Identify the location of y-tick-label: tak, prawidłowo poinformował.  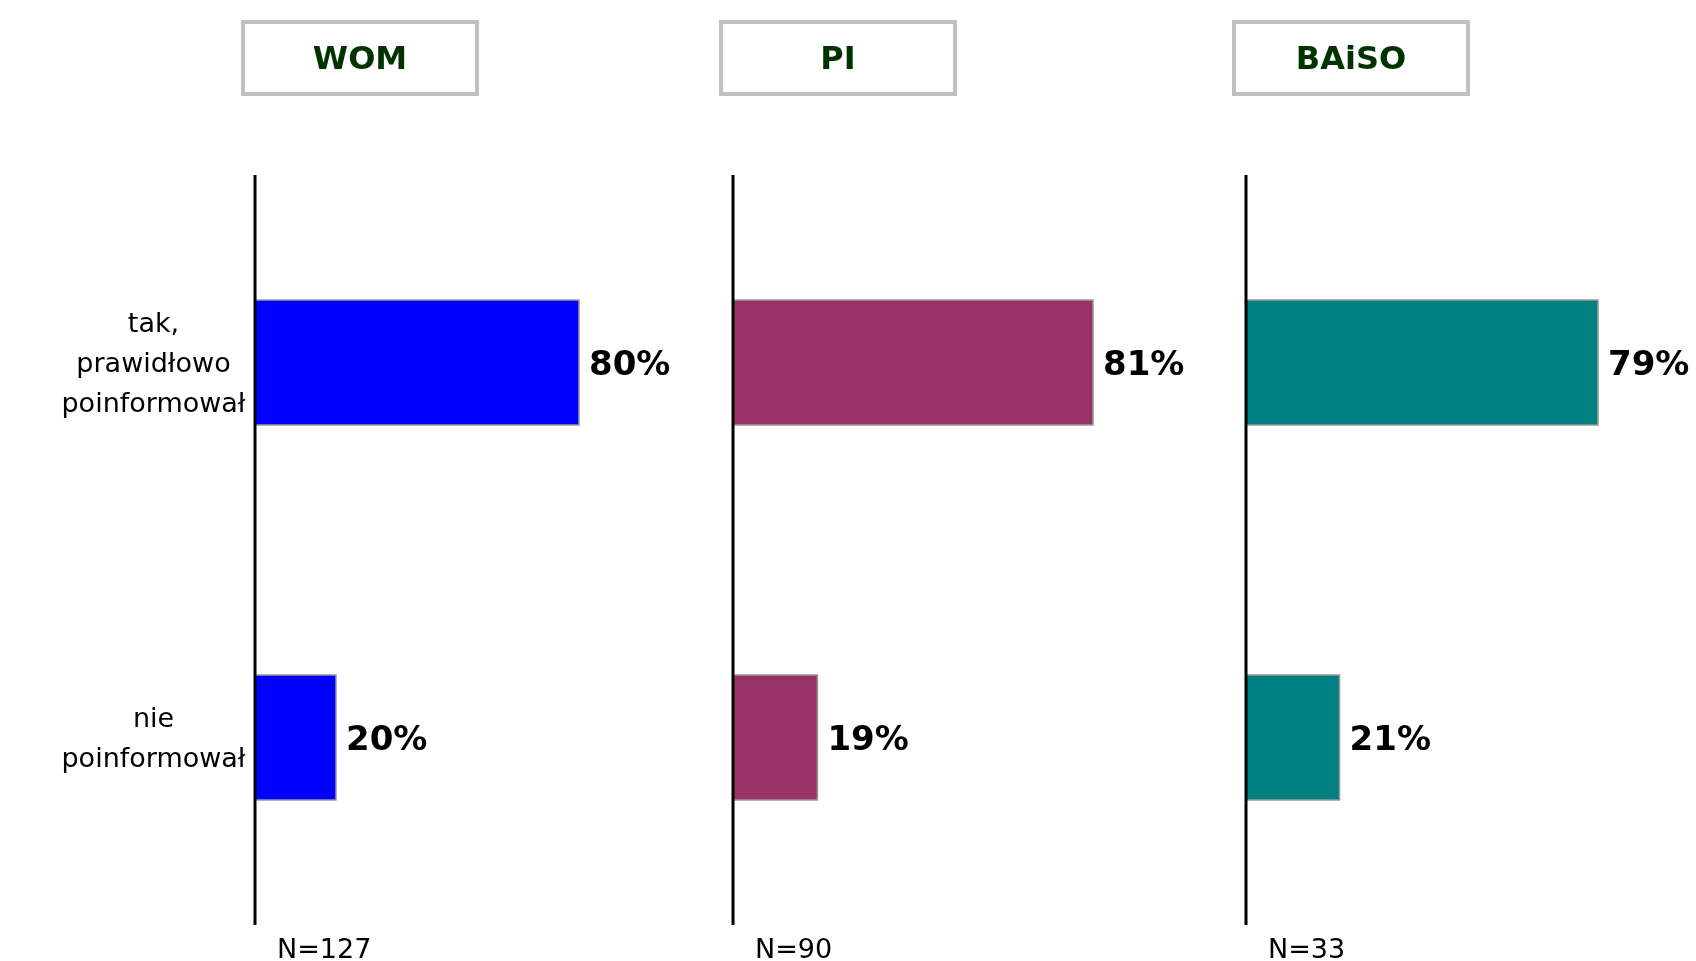
(153, 362).